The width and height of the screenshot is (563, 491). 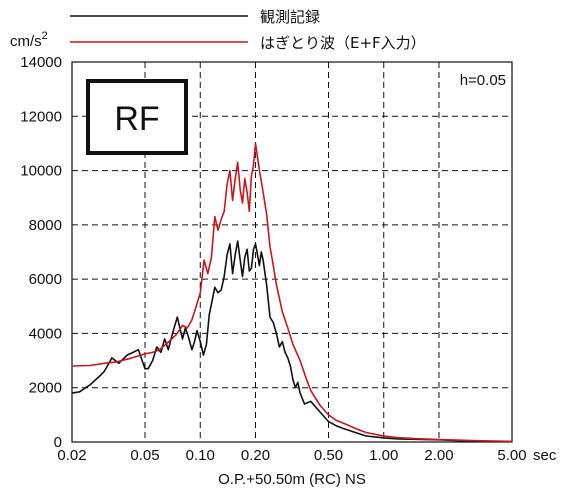 What do you see at coordinates (248, 30) in the screenshot?
I see `legend: 観測記録 はぎとり波（E+F入力）` at bounding box center [248, 30].